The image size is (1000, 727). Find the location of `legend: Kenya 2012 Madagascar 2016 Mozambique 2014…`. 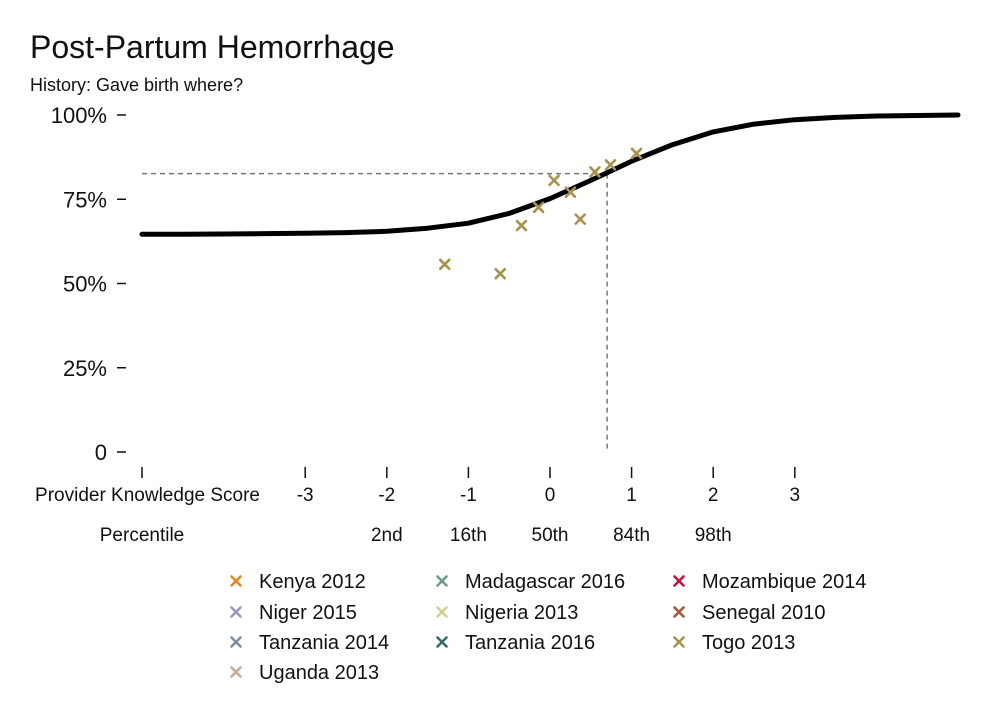

legend: Kenya 2012 Madagascar 2016 Mozambique 2014… is located at coordinates (548, 627).